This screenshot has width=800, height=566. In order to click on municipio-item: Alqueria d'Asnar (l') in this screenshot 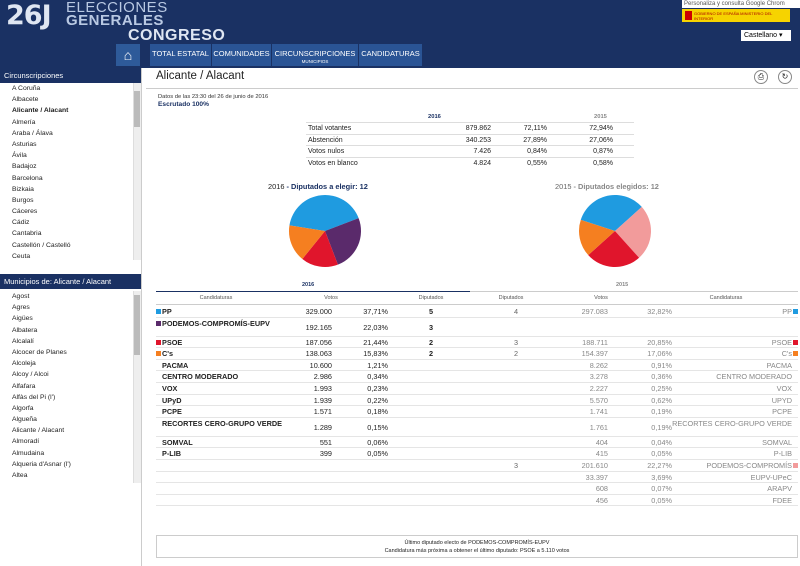, I will do `click(41, 464)`.